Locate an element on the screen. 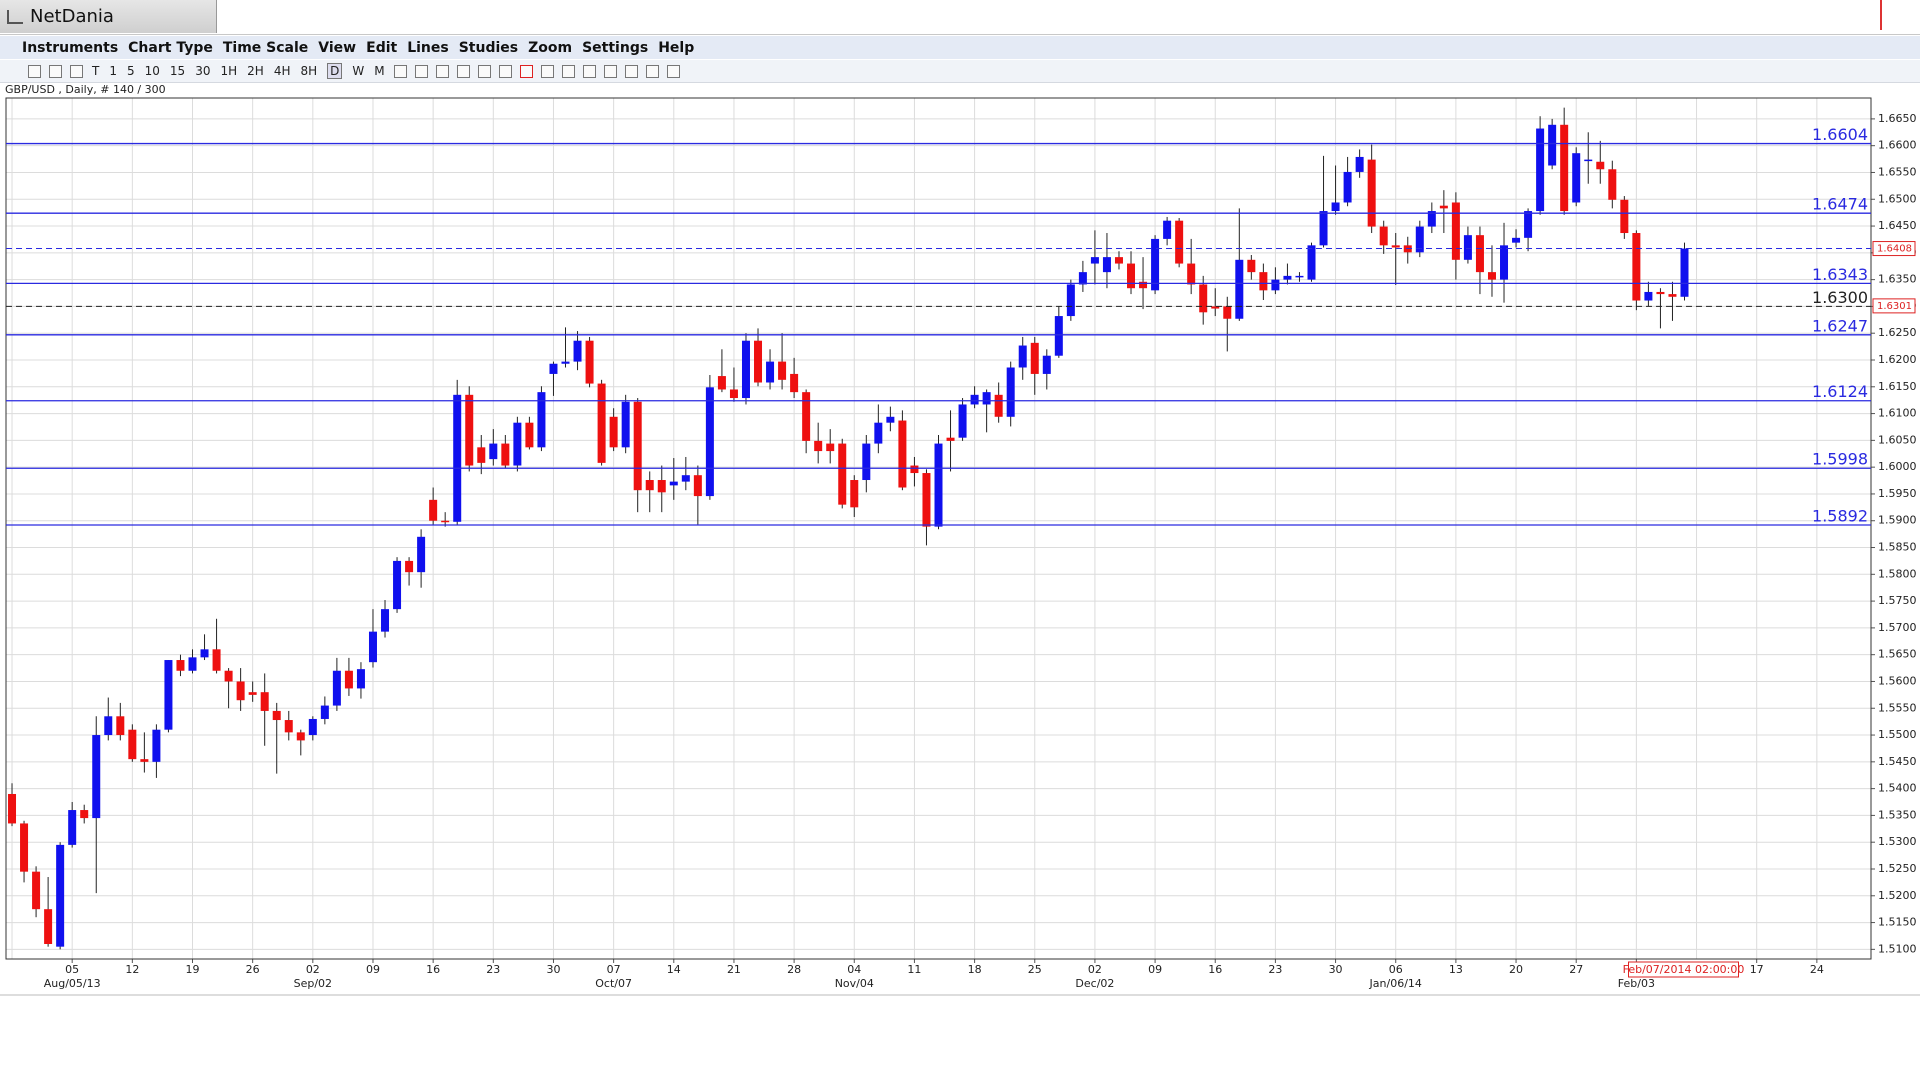 Image resolution: width=1920 pixels, height=1080 pixels. app-tab: NetDania FinanceChart is located at coordinates (108, 30).